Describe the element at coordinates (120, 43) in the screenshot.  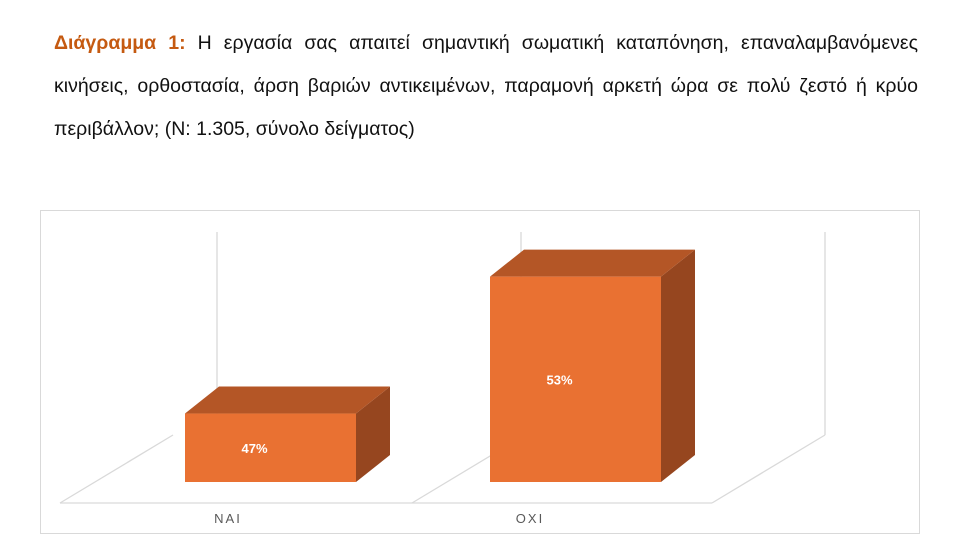
I see `caption-label: Διάγραμμα 1:` at that location.